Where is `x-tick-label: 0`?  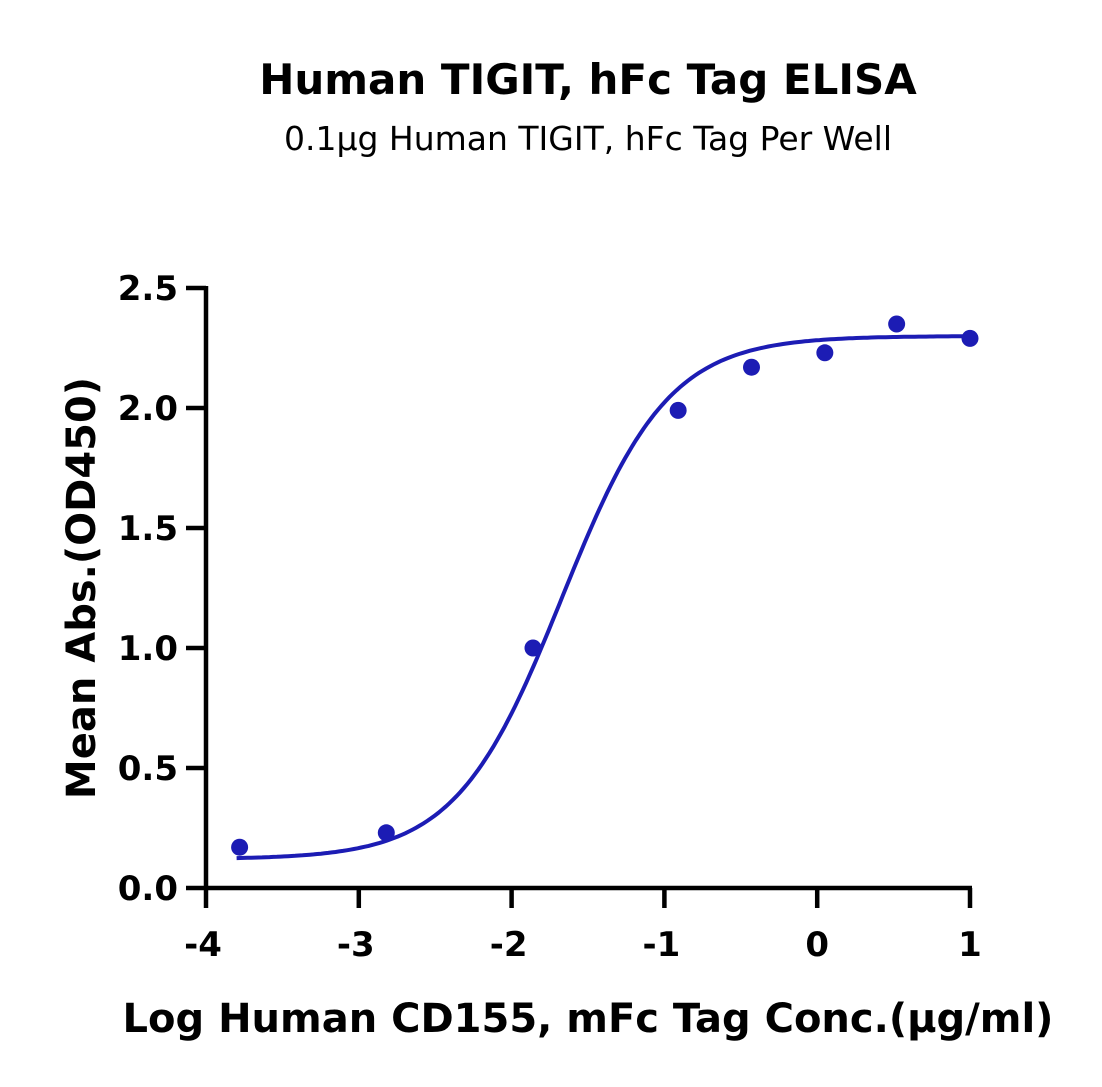
x-tick-label: 0 is located at coordinates (817, 945).